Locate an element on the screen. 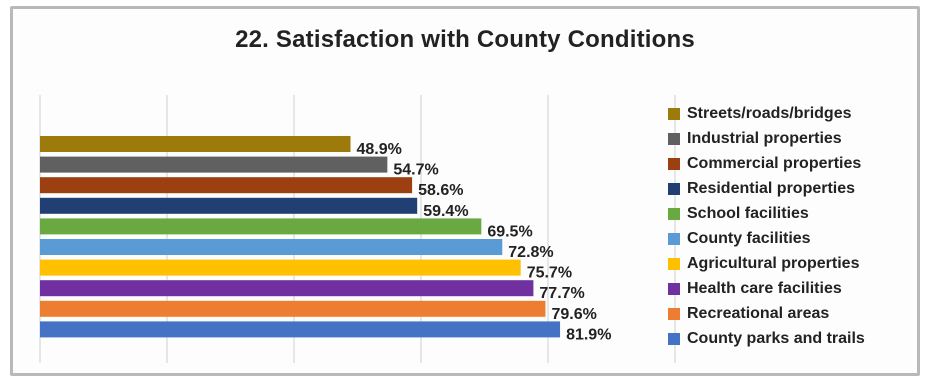 The height and width of the screenshot is (376, 930). data-label-9: 81.9% is located at coordinates (588, 334).